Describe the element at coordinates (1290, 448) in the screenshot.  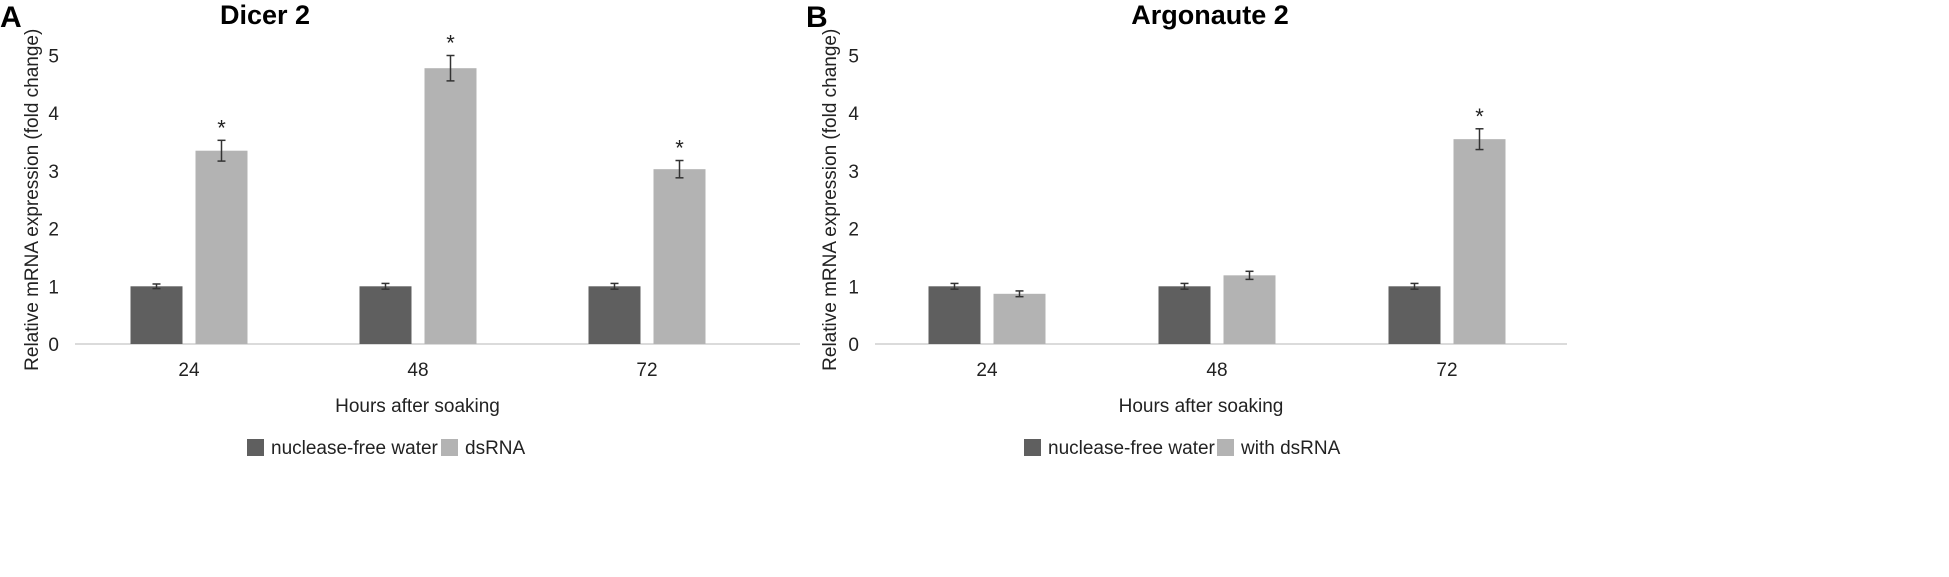
I see `legend-label: with dsRNA` at that location.